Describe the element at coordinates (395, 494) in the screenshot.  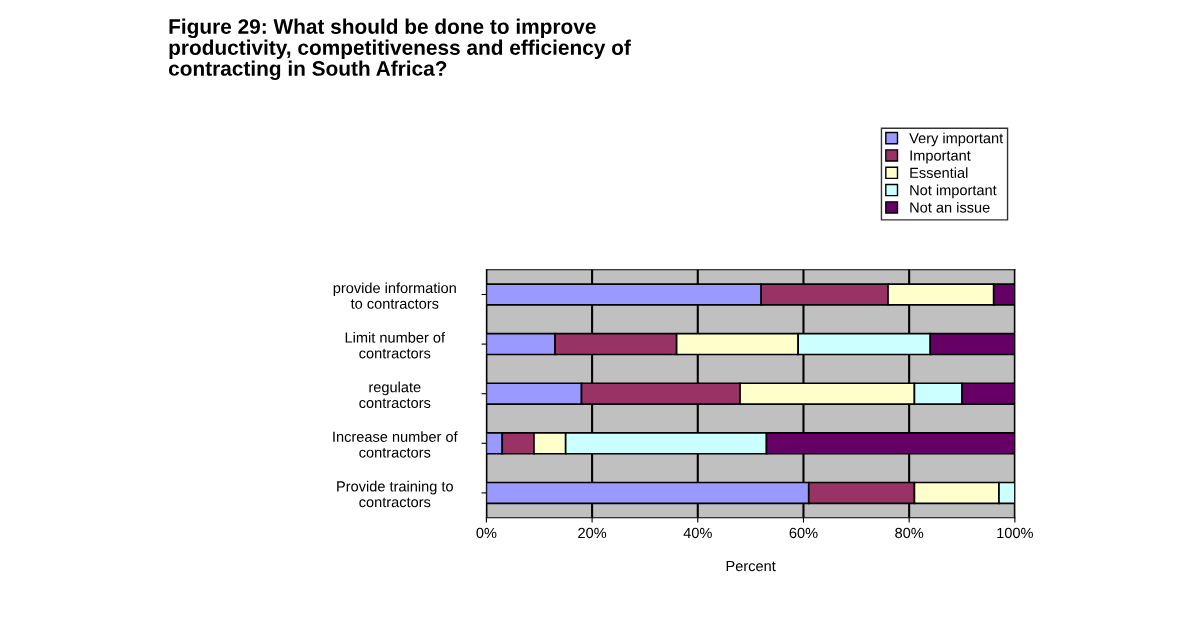
I see `y-tick-label: Provide training to contractors` at that location.